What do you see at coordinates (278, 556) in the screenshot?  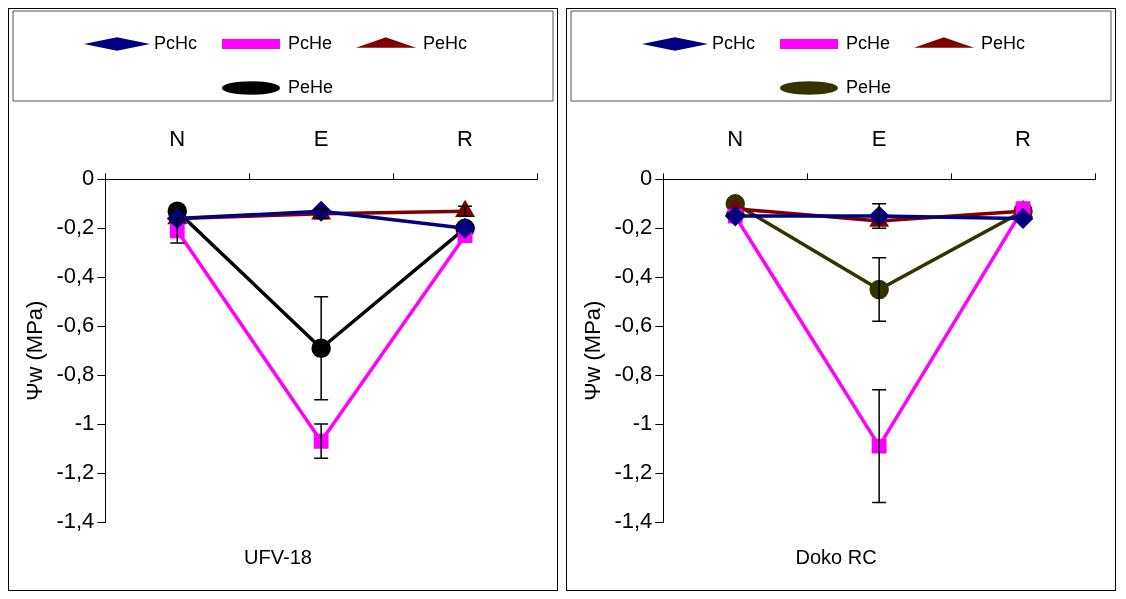 I see `text: UFV-18` at bounding box center [278, 556].